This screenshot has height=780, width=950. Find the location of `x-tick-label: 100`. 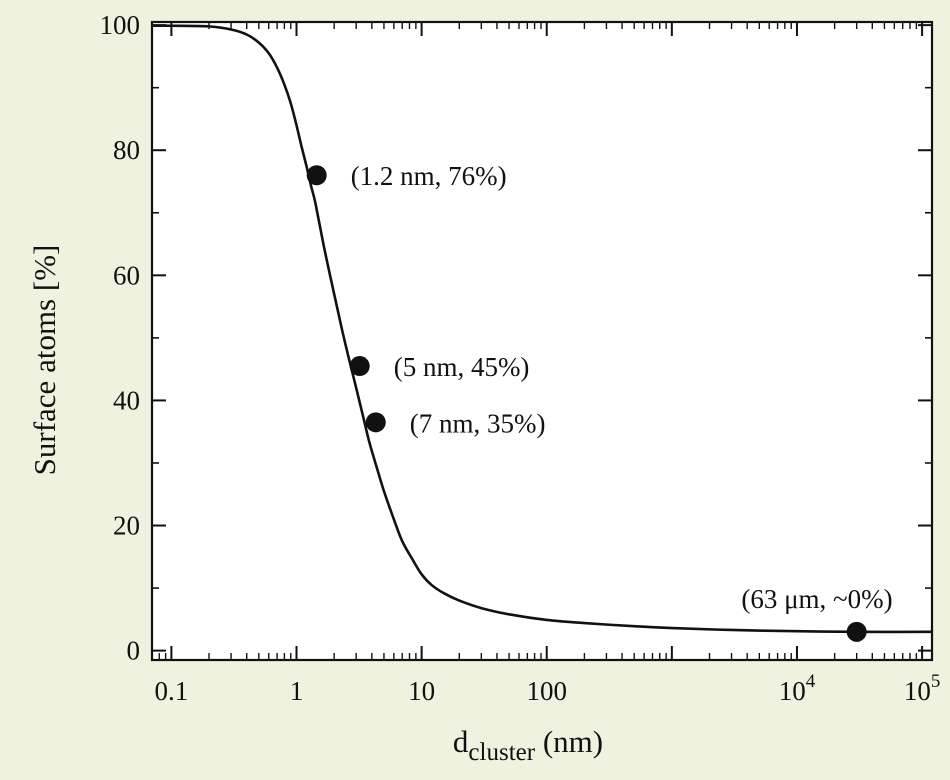

x-tick-label: 100 is located at coordinates (546, 691).